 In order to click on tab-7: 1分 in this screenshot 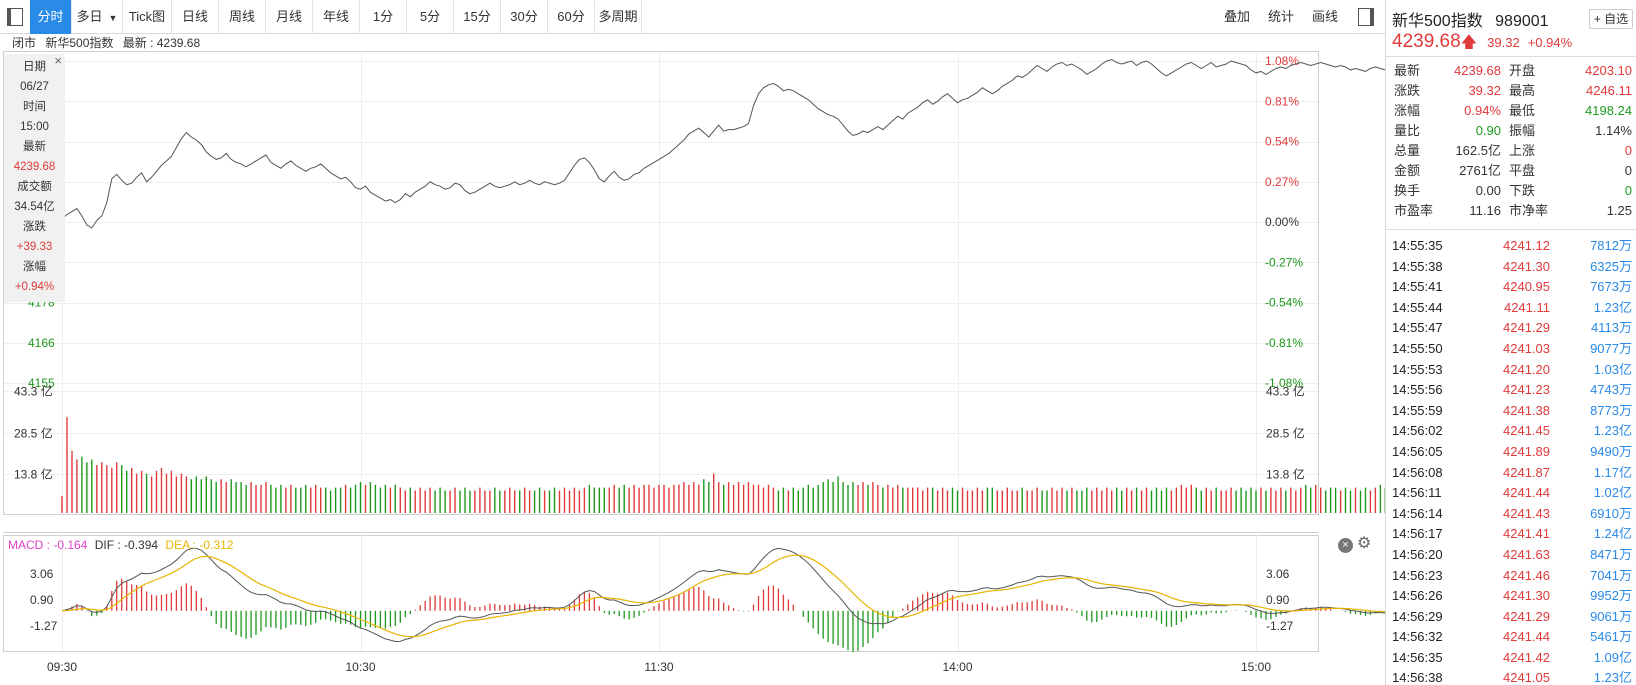, I will do `click(383, 17)`.